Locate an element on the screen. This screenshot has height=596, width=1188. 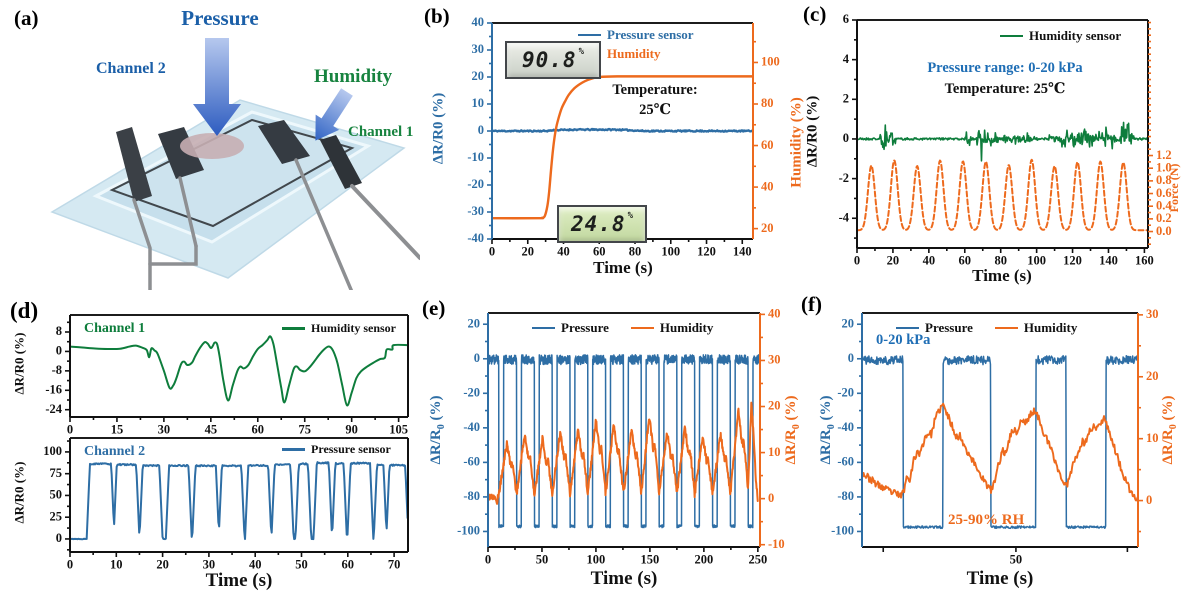
panel-d-bottom-axis-label: ΔR/R0 (%) is located at coordinates (19, 492).